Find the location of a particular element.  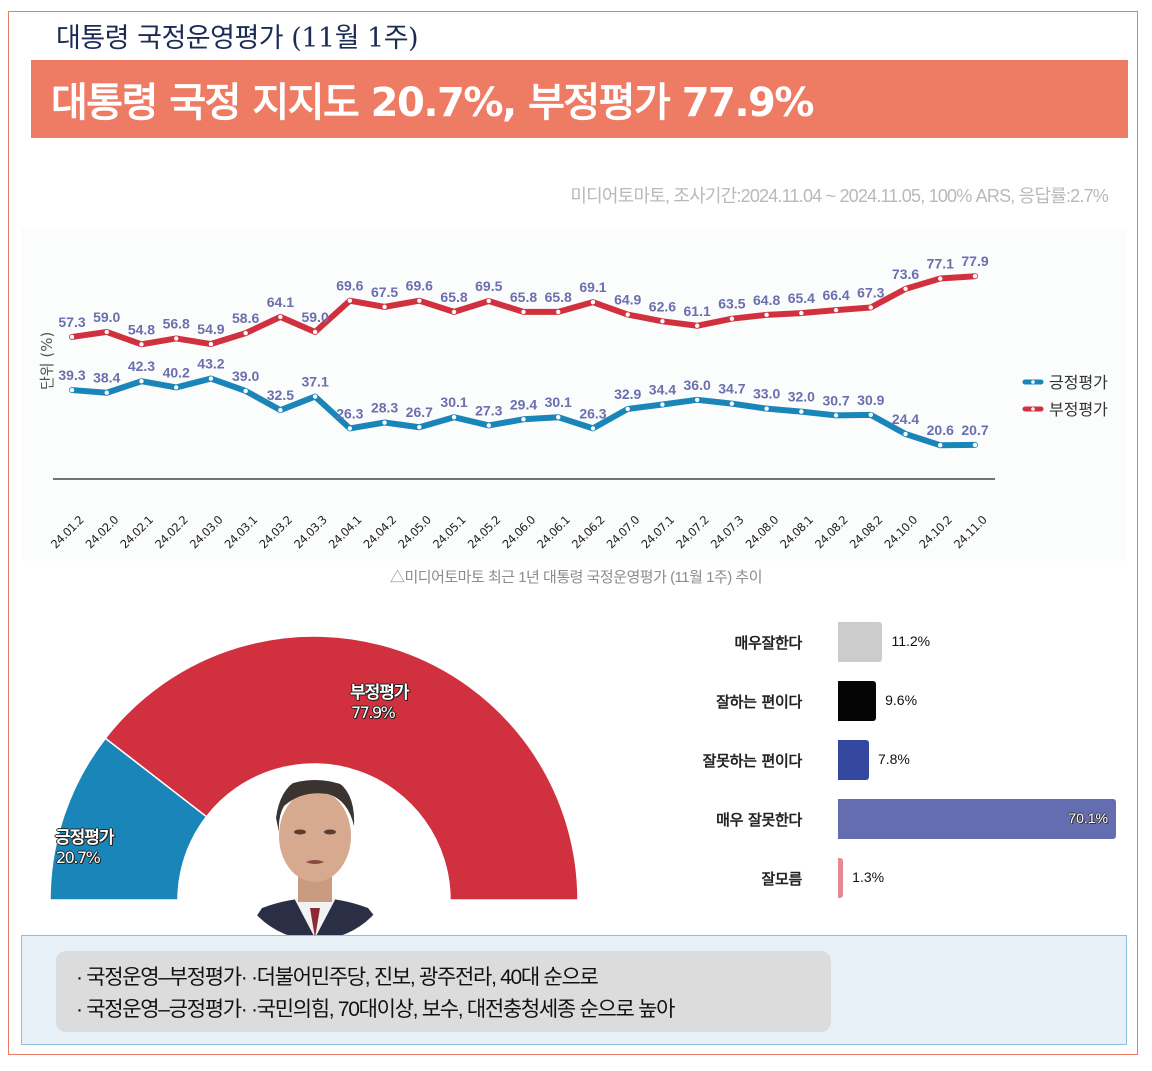

negative-data-label: 56.8 is located at coordinates (176, 323).